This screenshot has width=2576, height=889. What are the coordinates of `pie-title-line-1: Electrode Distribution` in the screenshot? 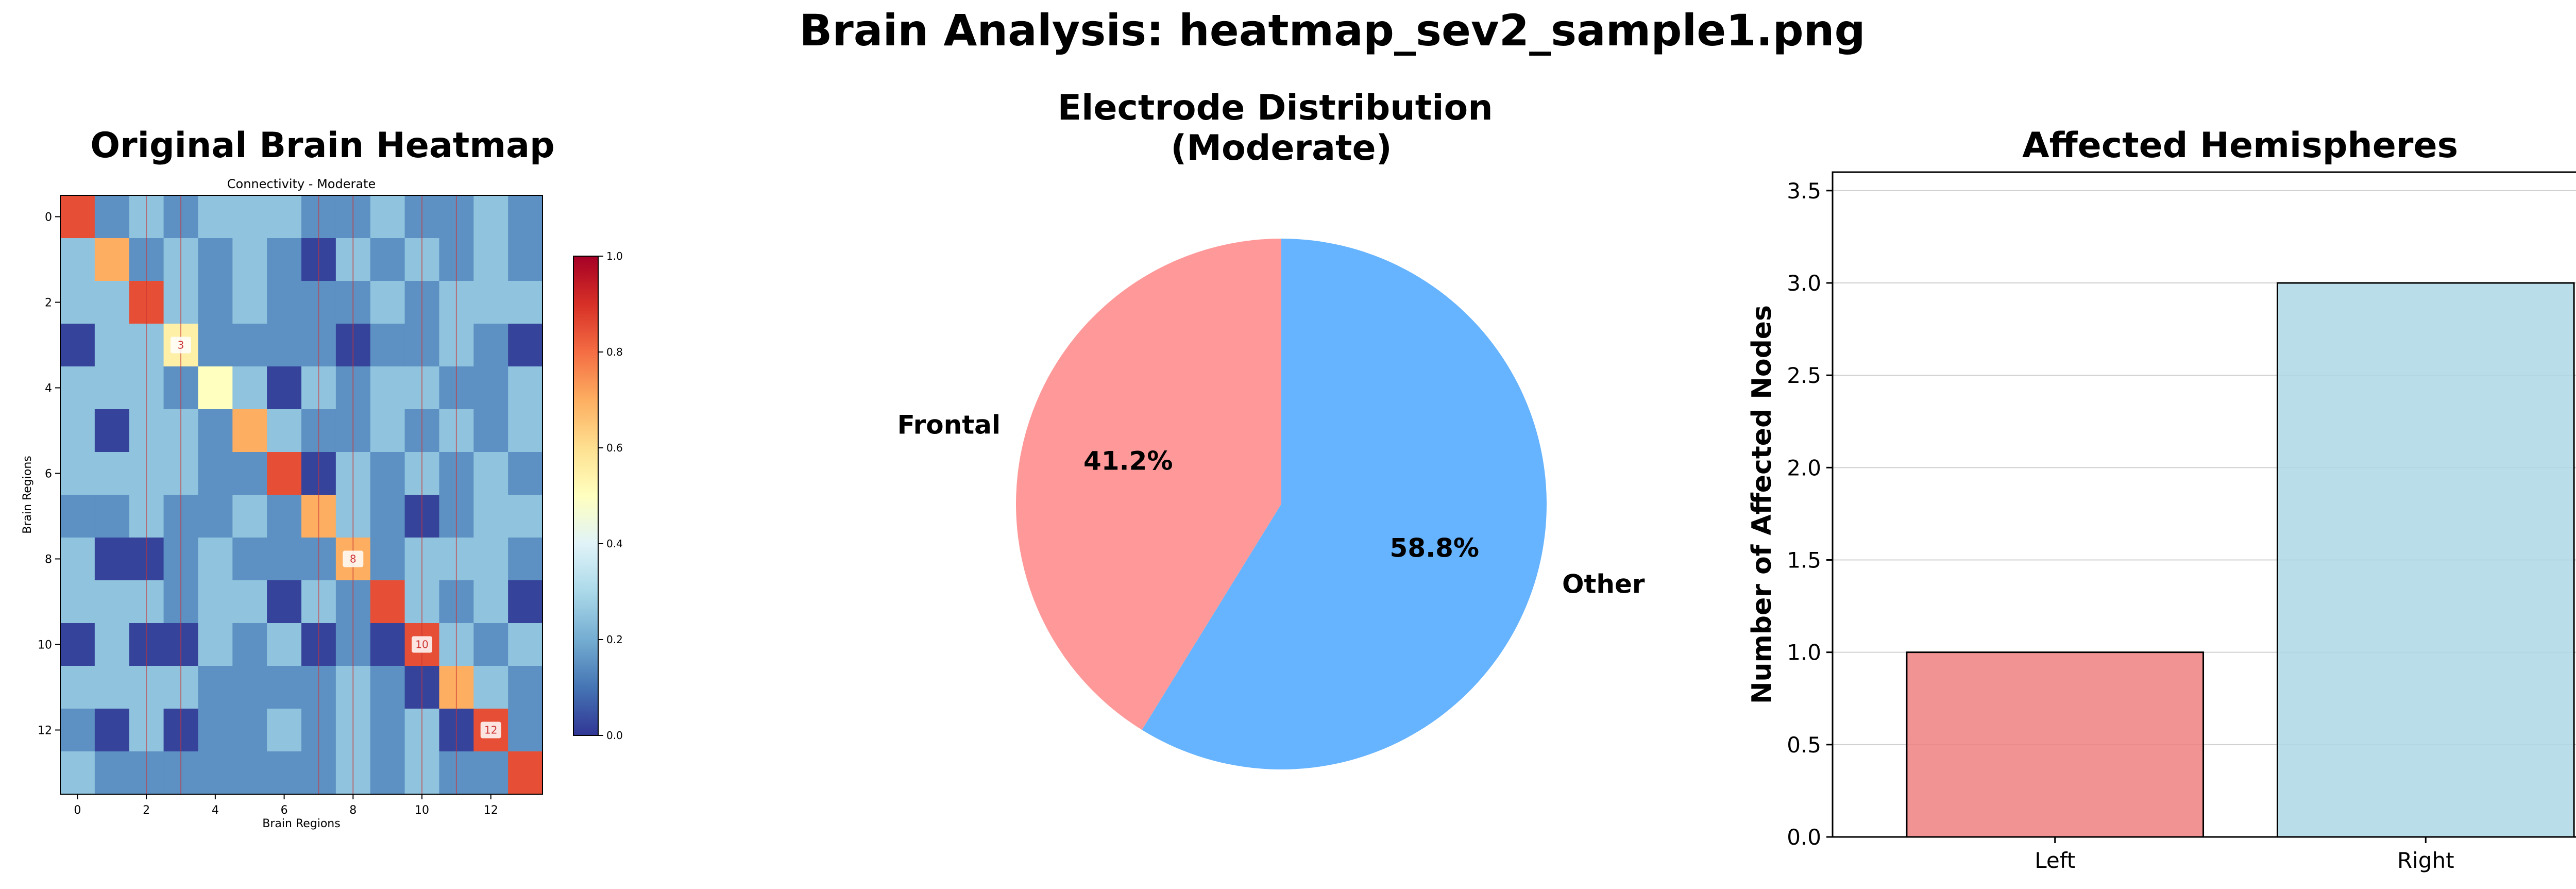 It's located at (1275, 108).